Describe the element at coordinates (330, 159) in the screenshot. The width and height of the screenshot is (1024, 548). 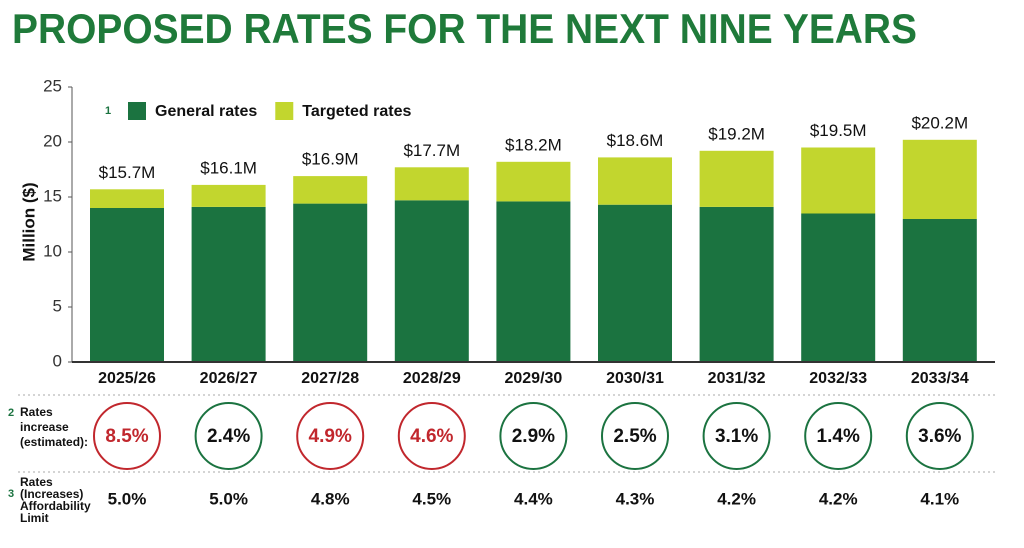
I see `total-label: $16.9M` at that location.